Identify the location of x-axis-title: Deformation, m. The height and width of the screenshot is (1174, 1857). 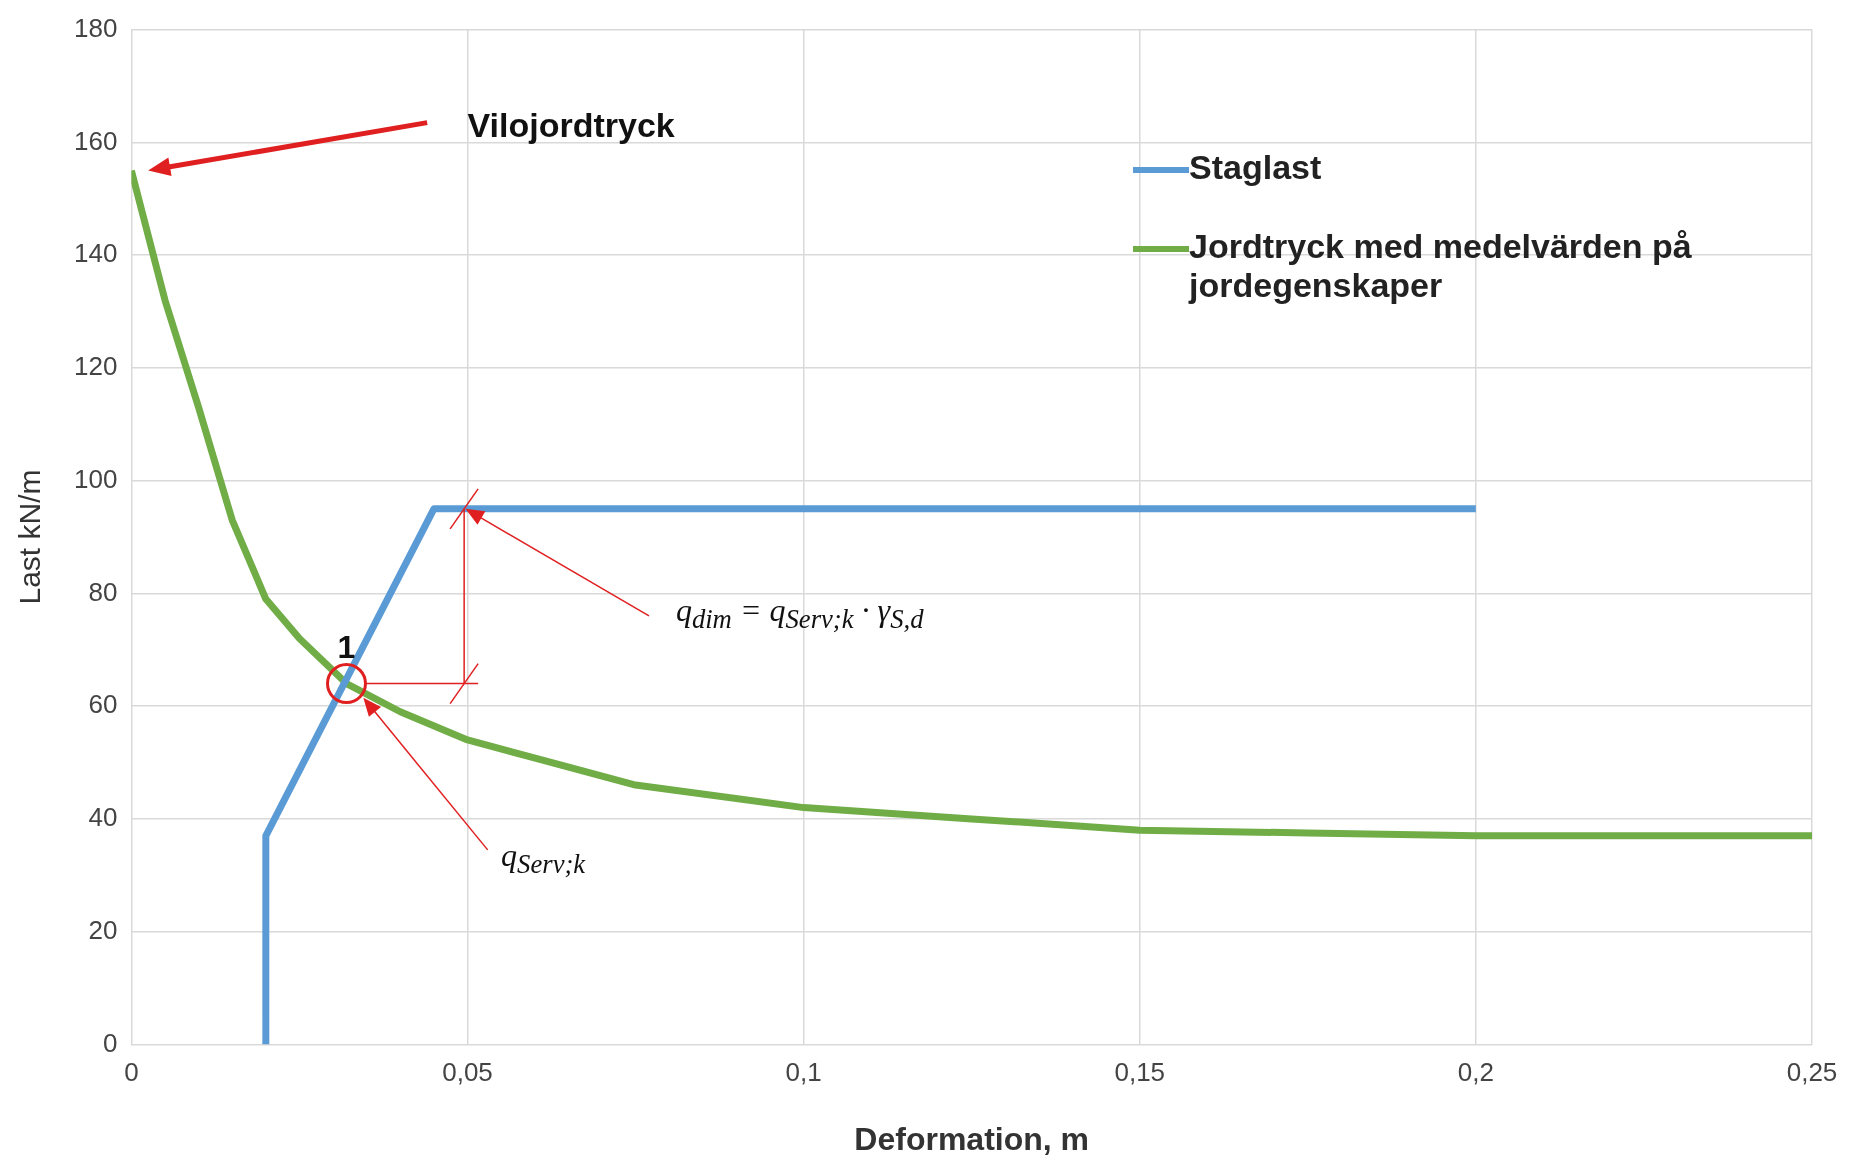
(972, 1138).